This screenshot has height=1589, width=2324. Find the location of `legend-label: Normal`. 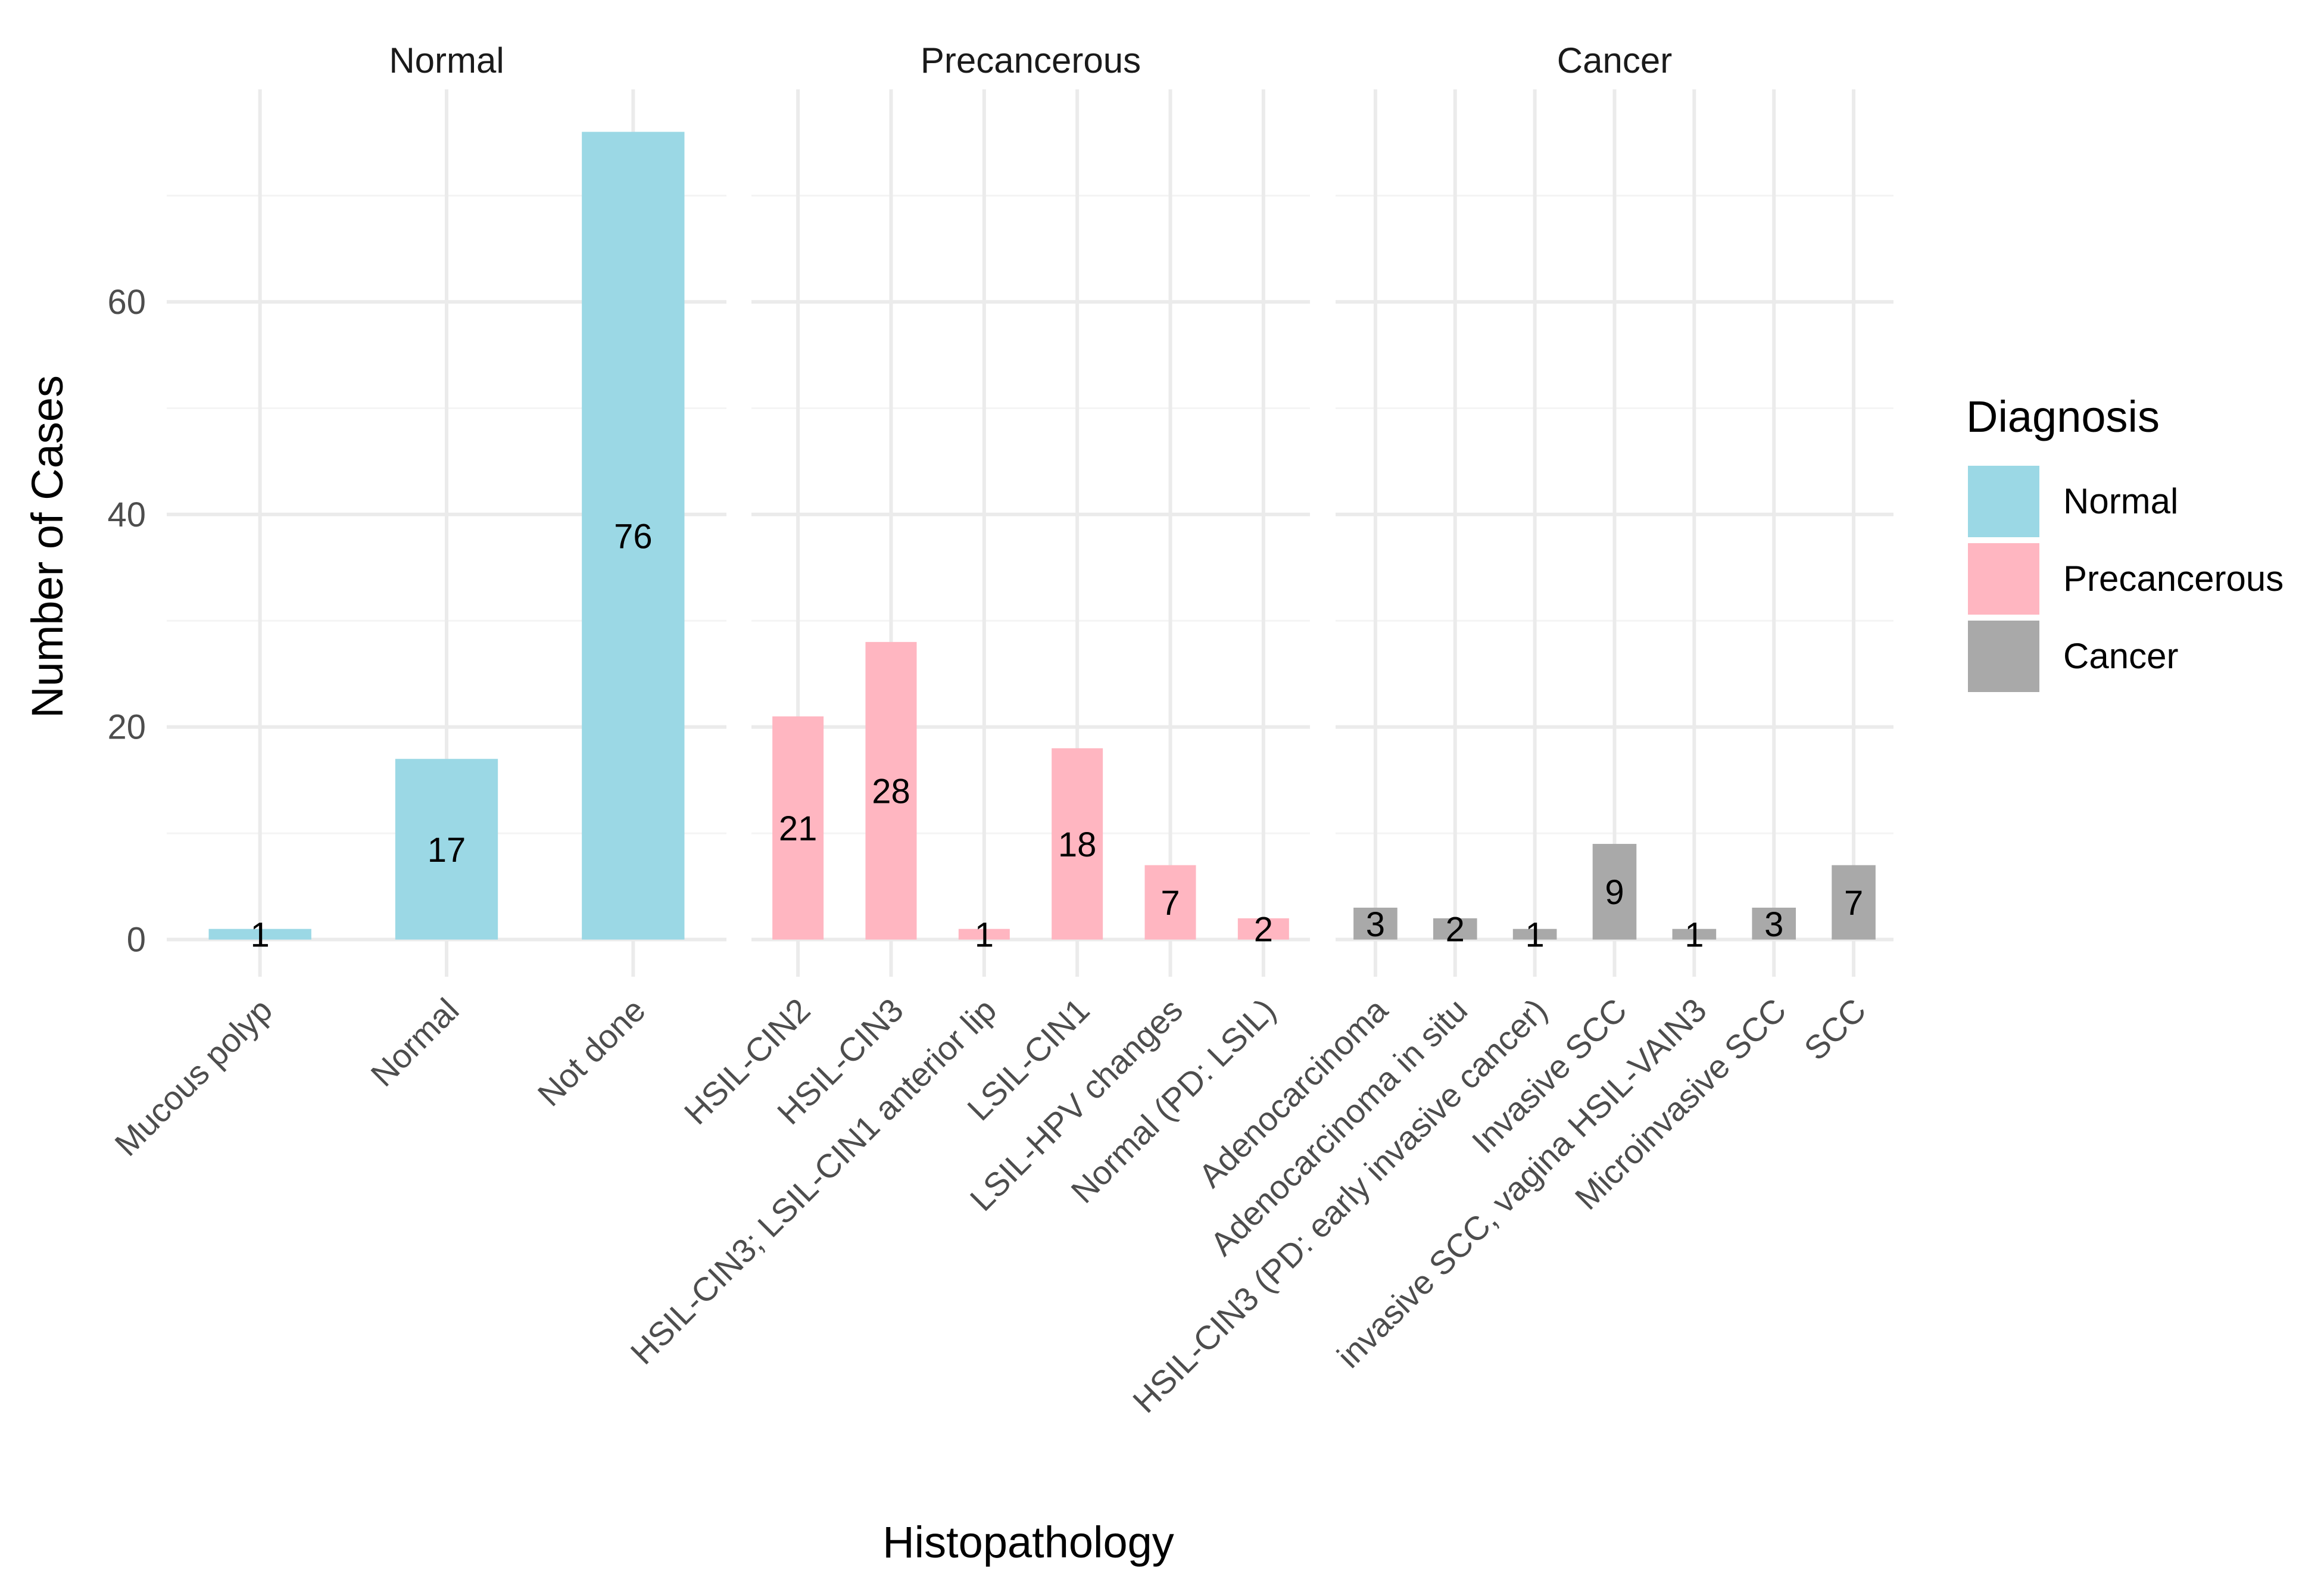

legend-label: Normal is located at coordinates (2120, 501).